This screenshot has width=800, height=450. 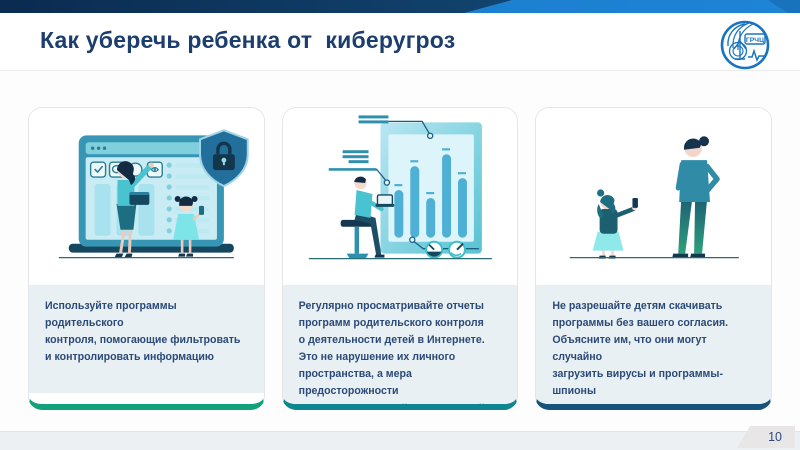 I want to click on card3-illustration, so click(x=654, y=191).